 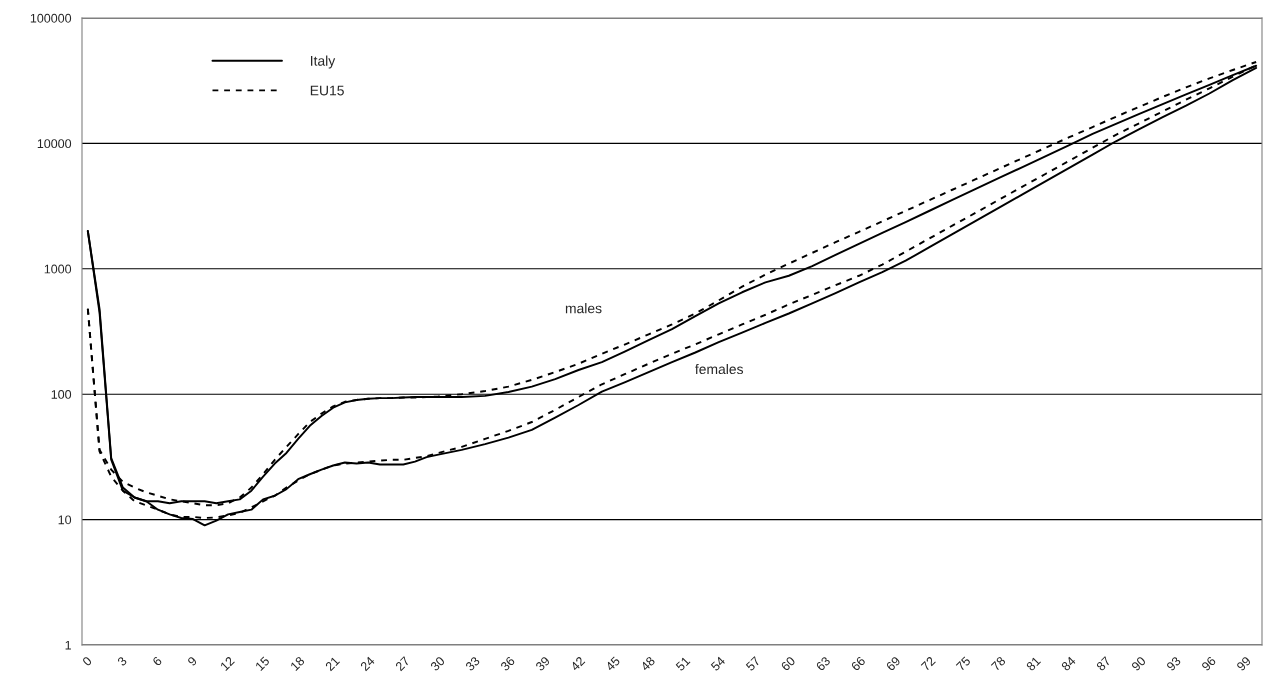 What do you see at coordinates (122, 661) in the screenshot?
I see `x-tick-label: 3` at bounding box center [122, 661].